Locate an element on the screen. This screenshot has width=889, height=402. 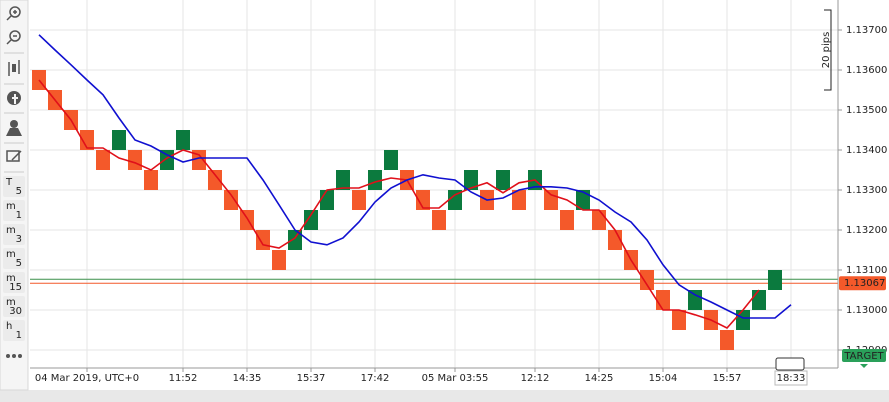
ruler is located at coordinates (828, 50).